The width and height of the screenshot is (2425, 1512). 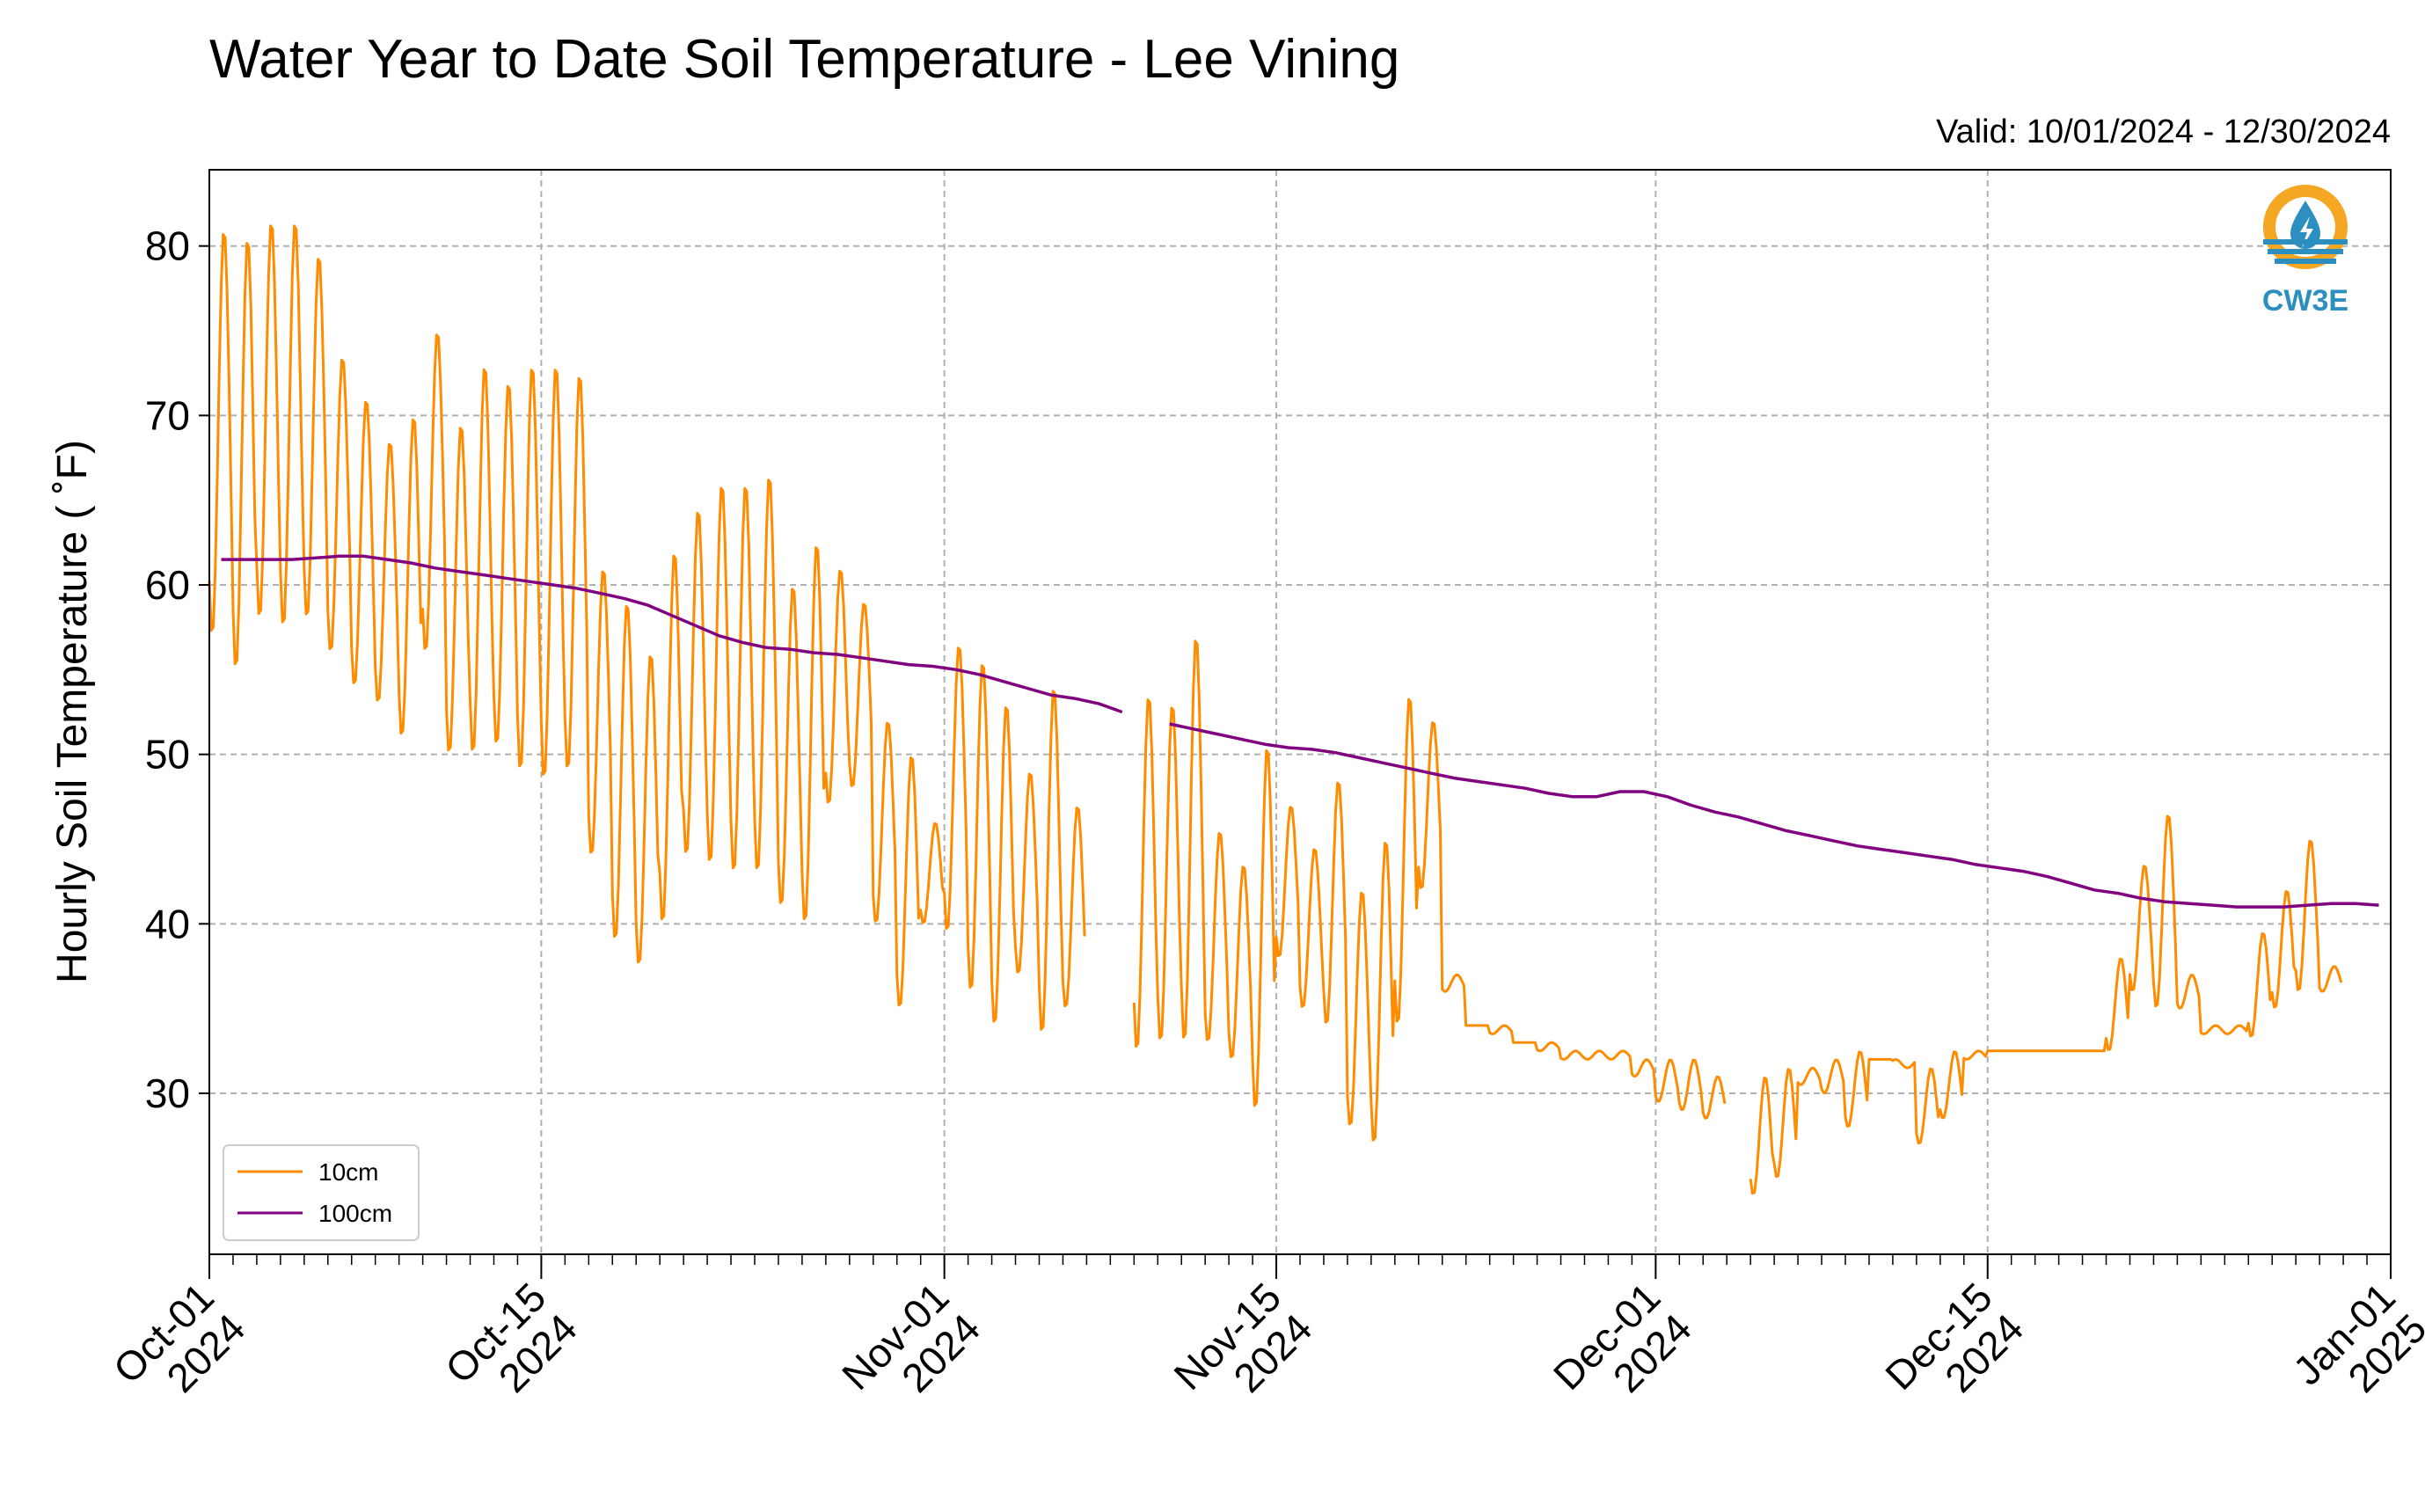 What do you see at coordinates (167, 923) in the screenshot?
I see `y-tick-label: 40` at bounding box center [167, 923].